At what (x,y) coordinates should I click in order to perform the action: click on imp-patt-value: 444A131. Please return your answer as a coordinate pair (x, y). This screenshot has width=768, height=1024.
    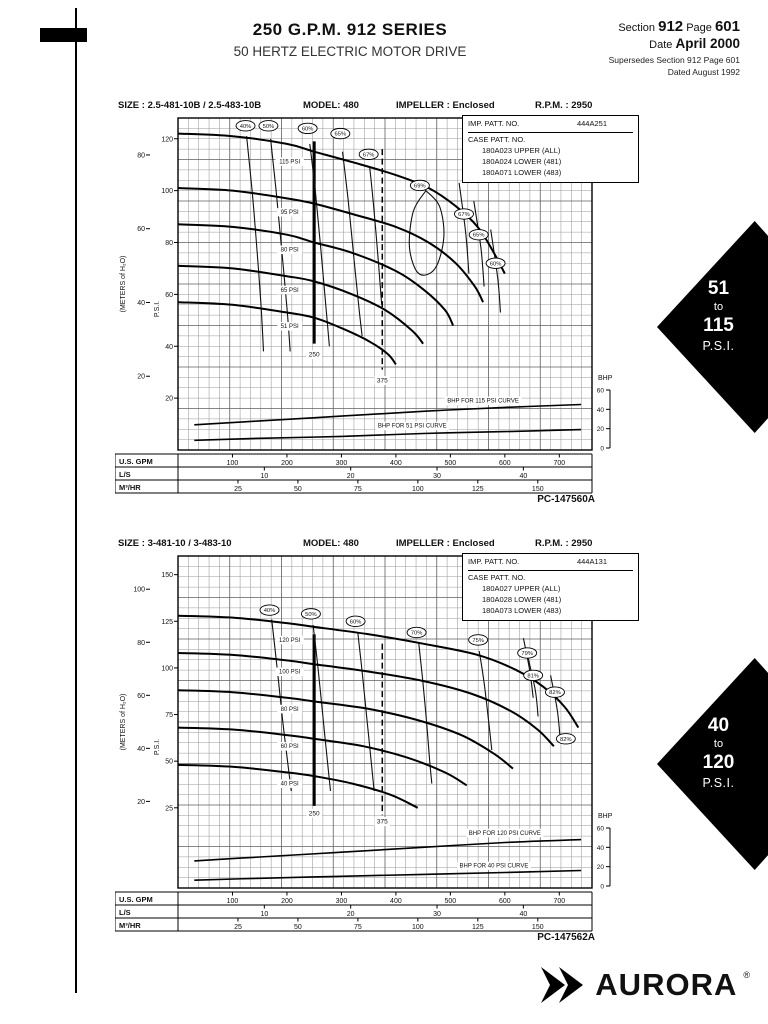
    Looking at the image, I should click on (591, 561).